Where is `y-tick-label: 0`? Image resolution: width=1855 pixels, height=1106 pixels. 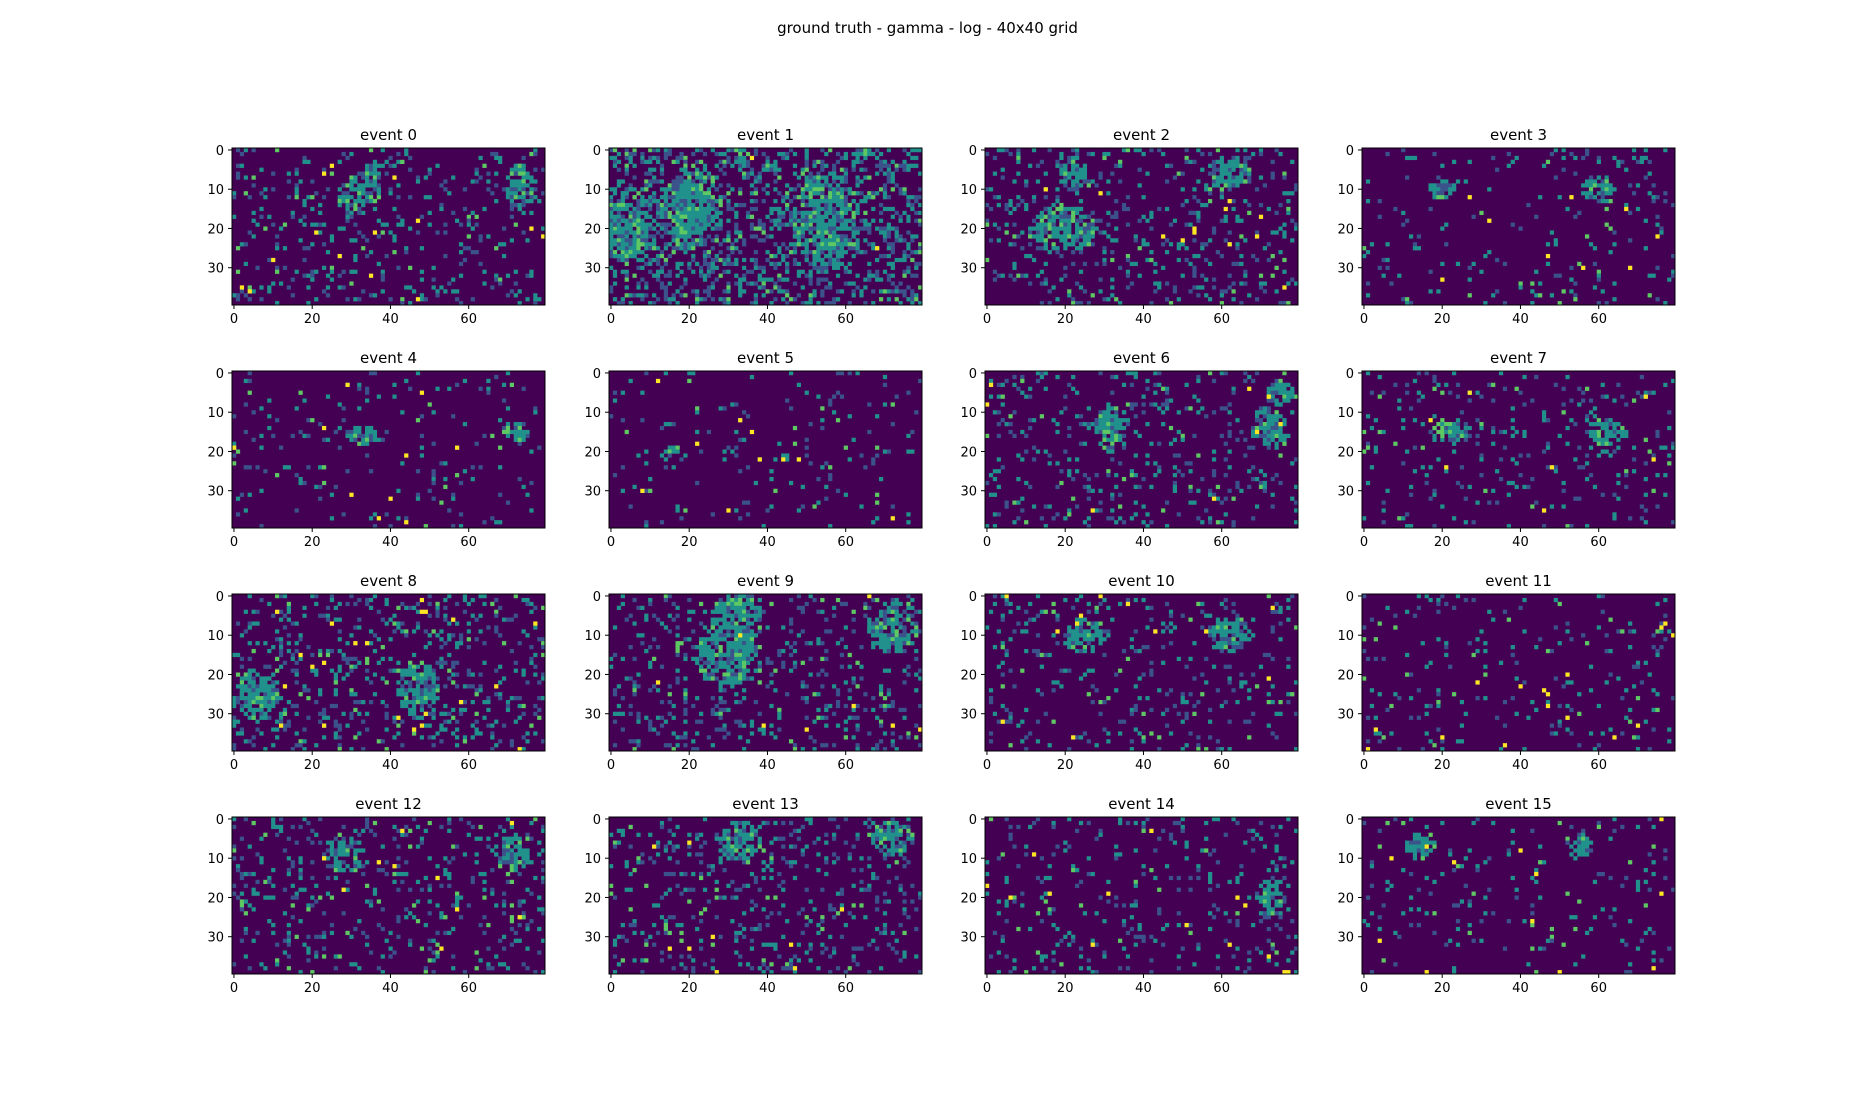 y-tick-label: 0 is located at coordinates (973, 151).